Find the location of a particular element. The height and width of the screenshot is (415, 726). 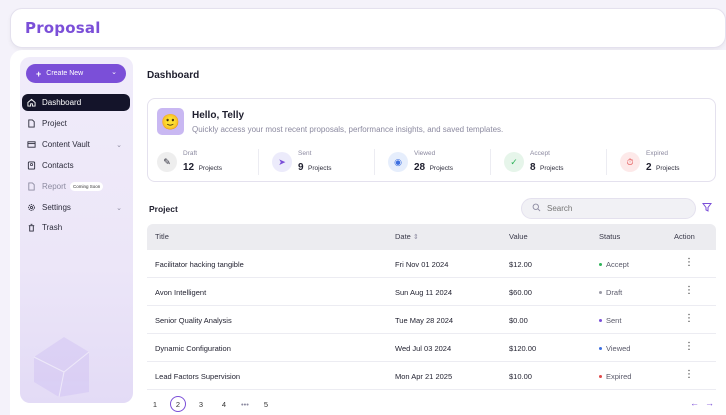

row-date: Mon Apr 21 2025 is located at coordinates (424, 376).